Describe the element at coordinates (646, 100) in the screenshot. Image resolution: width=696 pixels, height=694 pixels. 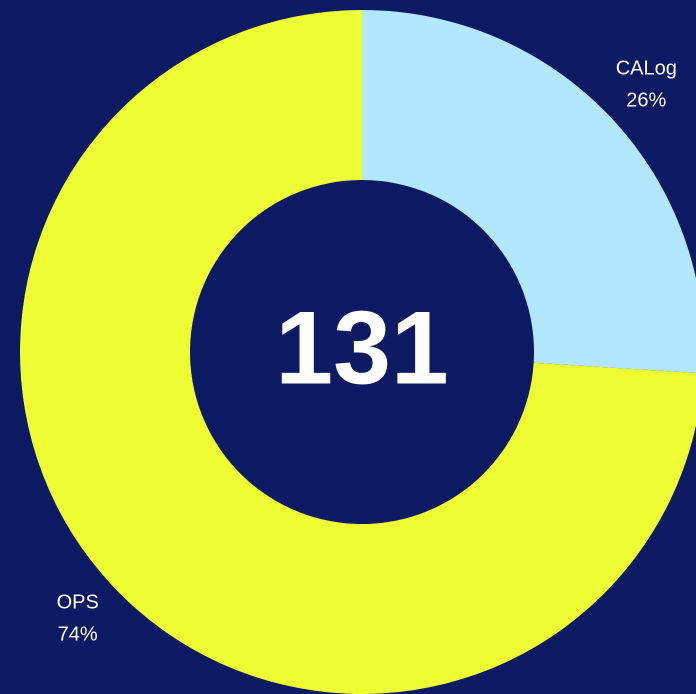
I see `slice-value: 26%` at that location.